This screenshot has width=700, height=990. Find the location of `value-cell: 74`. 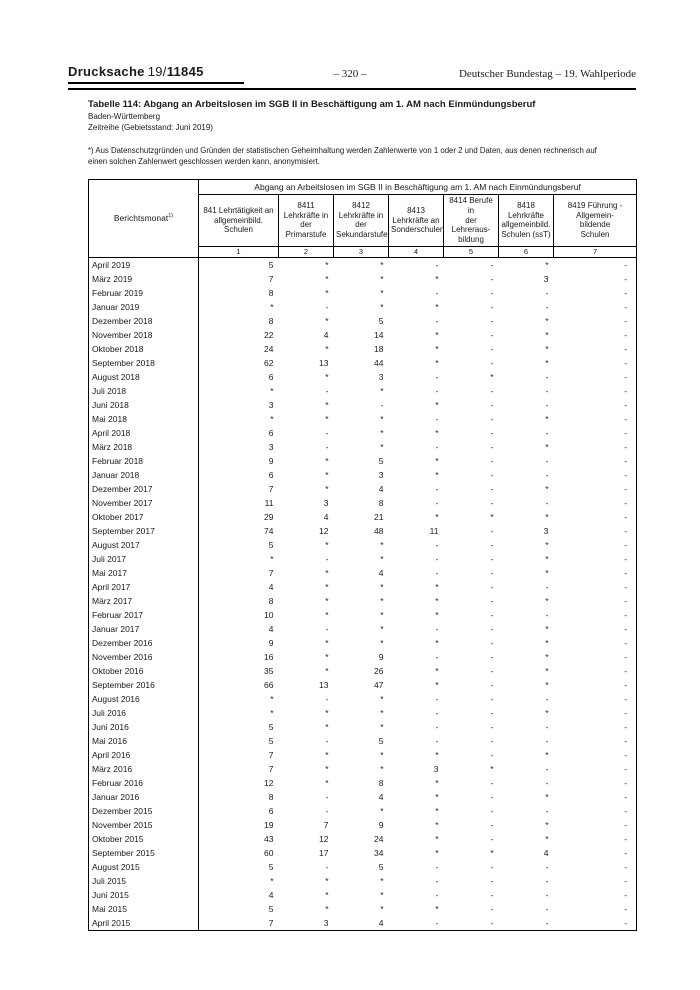

value-cell: 74 is located at coordinates (269, 530).